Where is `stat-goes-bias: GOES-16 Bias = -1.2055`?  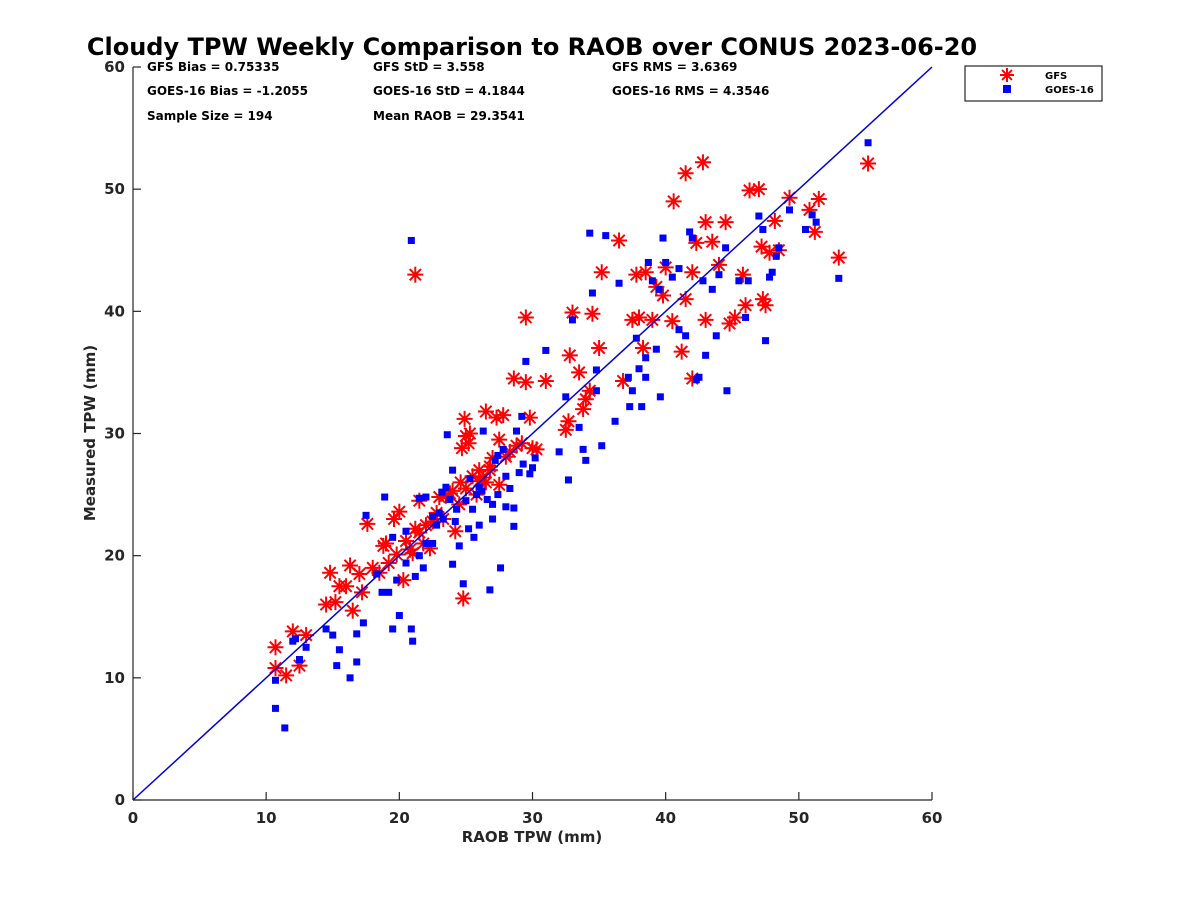 stat-goes-bias: GOES-16 Bias = -1.2055 is located at coordinates (227, 91).